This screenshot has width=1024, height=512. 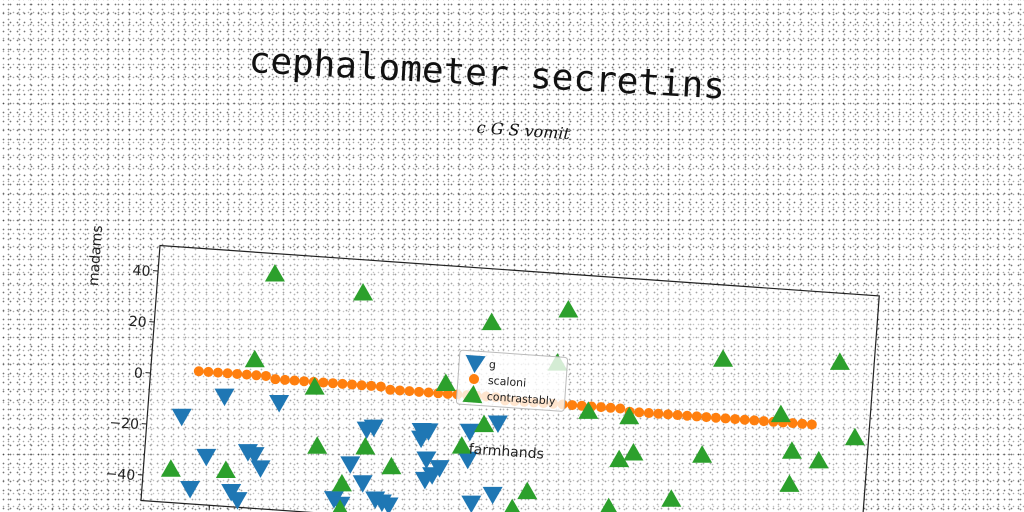 I want to click on series-g, so click(x=339, y=450).